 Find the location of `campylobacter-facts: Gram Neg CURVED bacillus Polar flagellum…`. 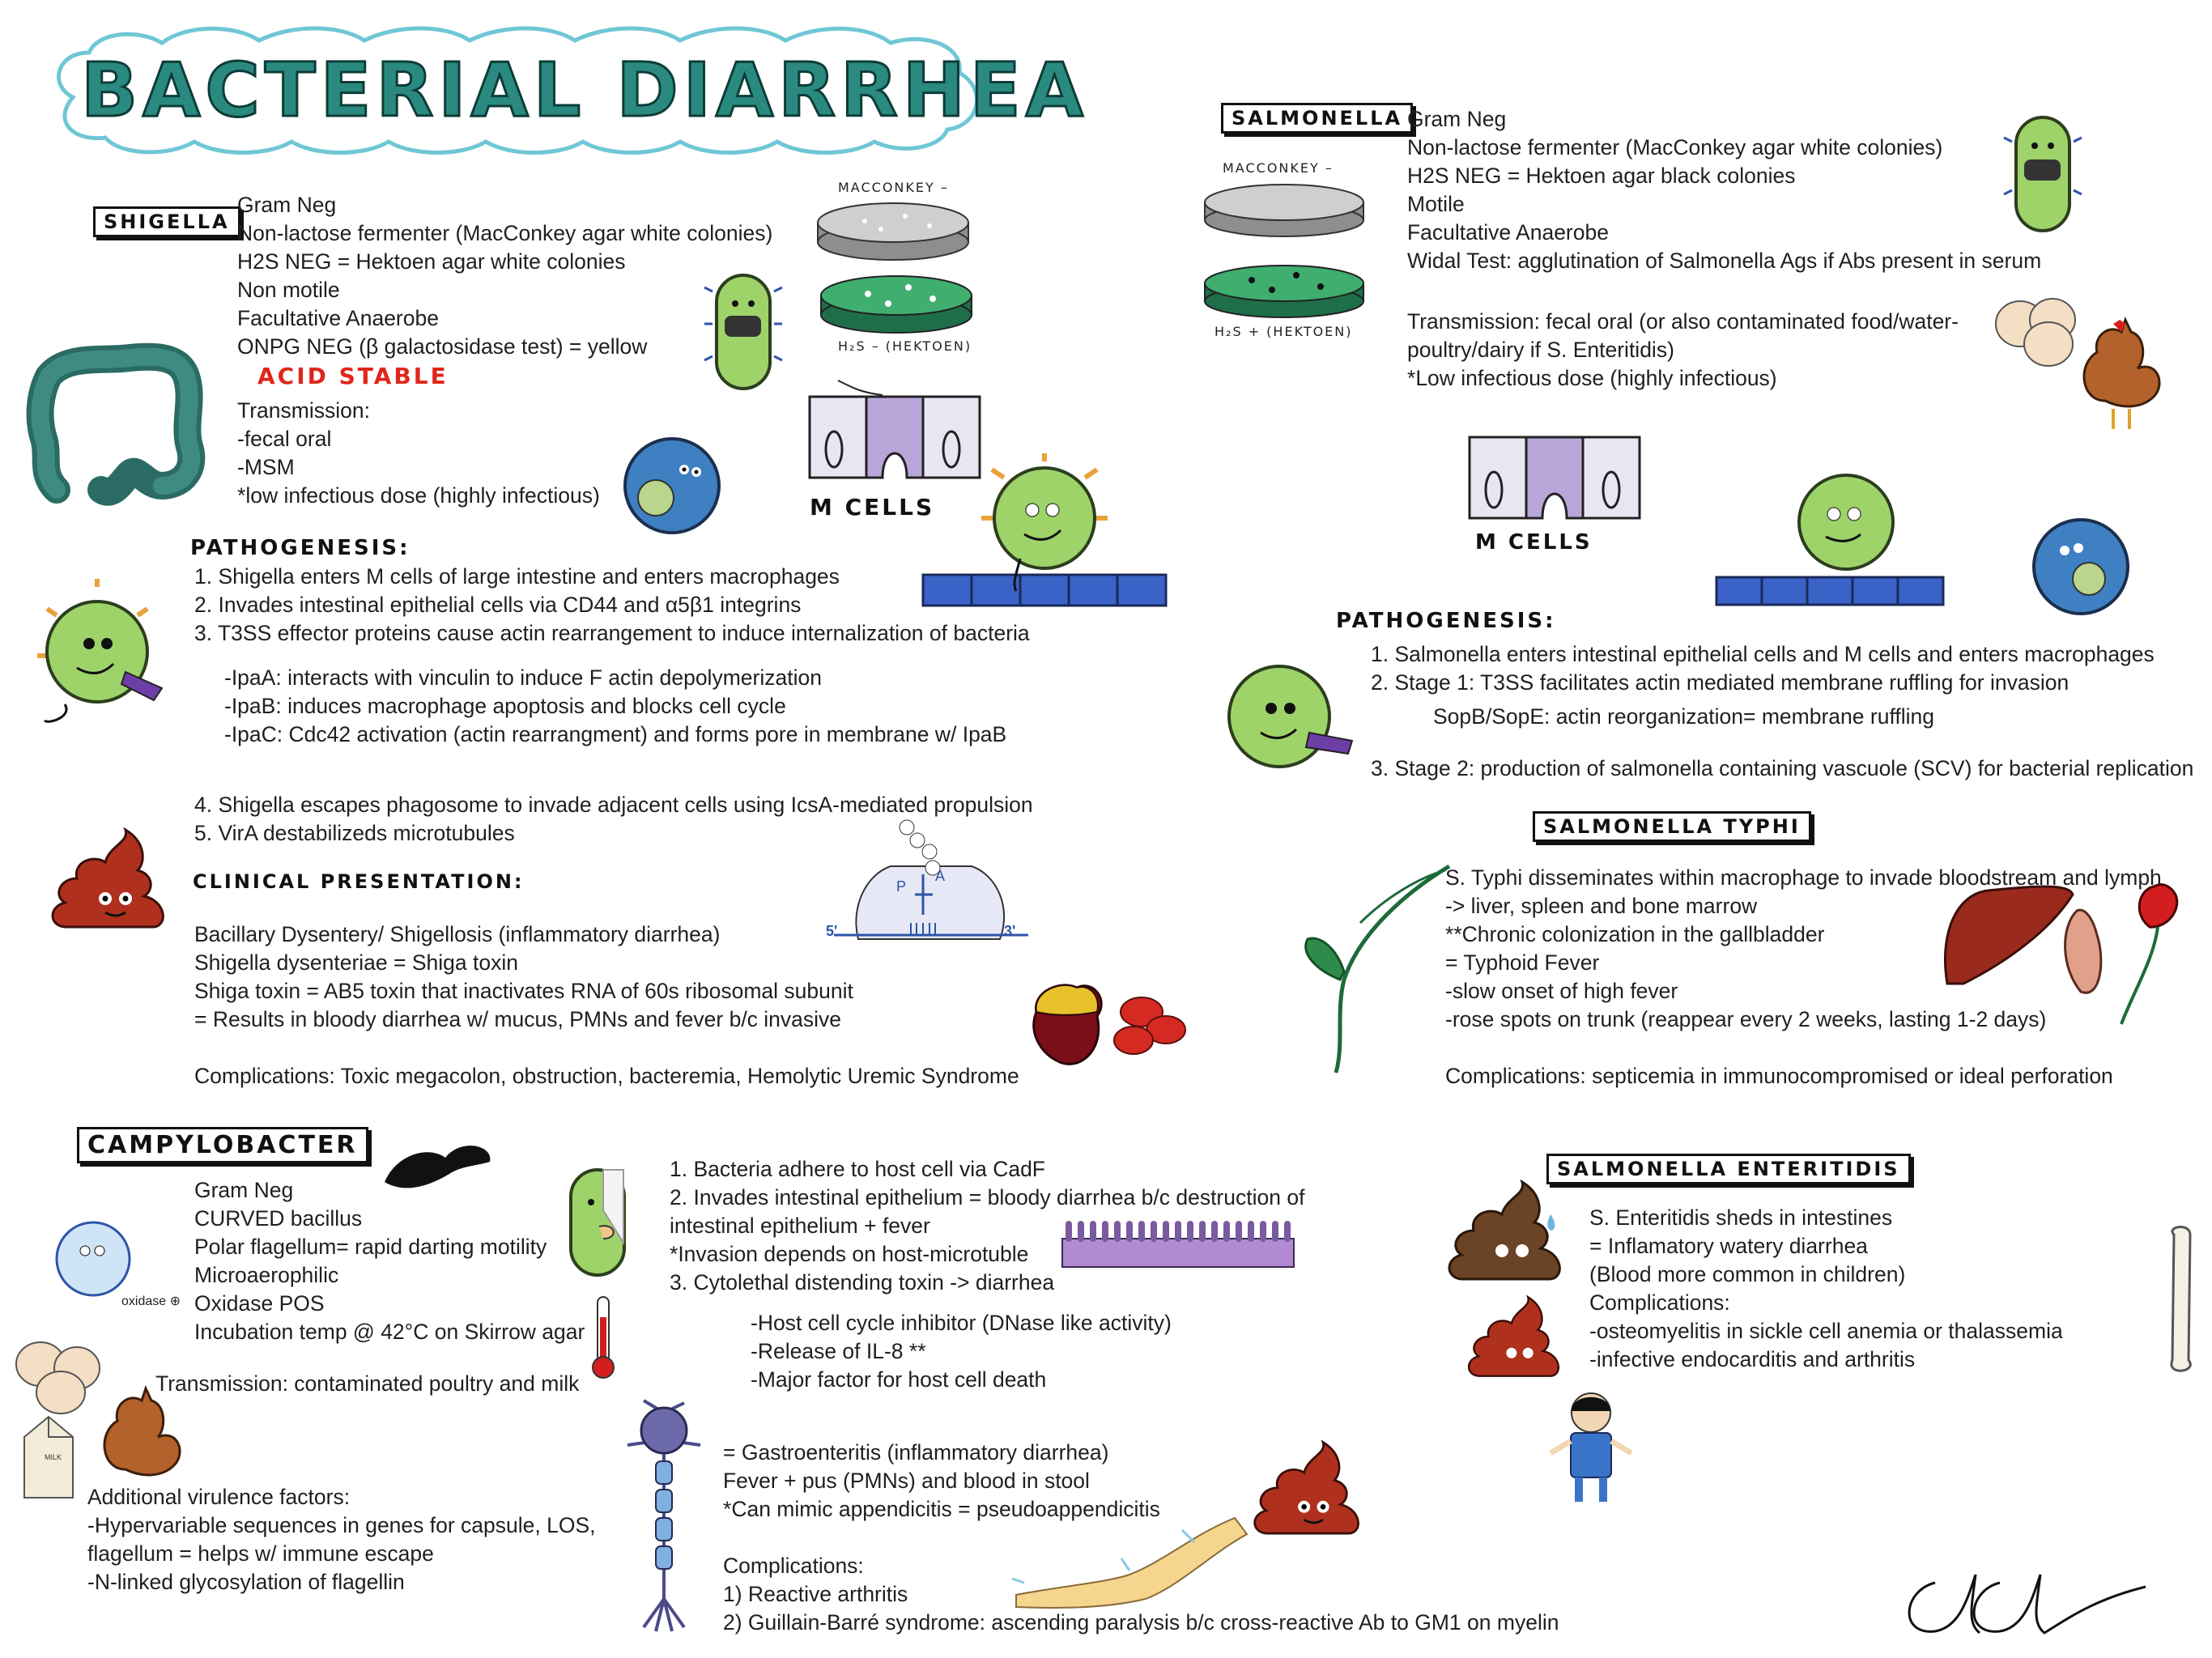

campylobacter-facts: Gram Neg CURVED bacillus Polar flagellum… is located at coordinates (389, 1261).